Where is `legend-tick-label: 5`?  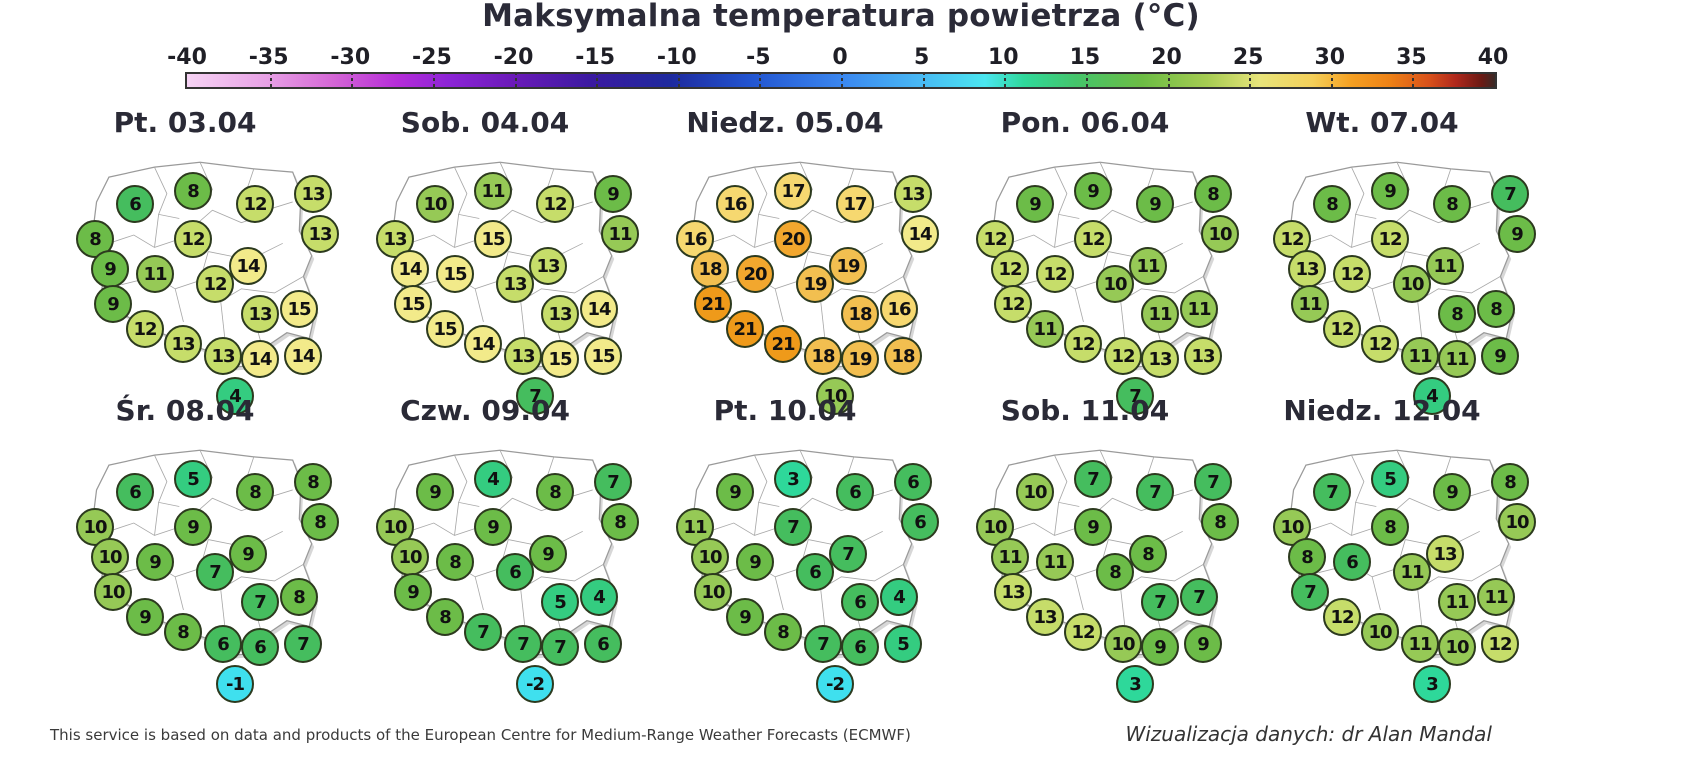 legend-tick-label: 5 is located at coordinates (921, 57).